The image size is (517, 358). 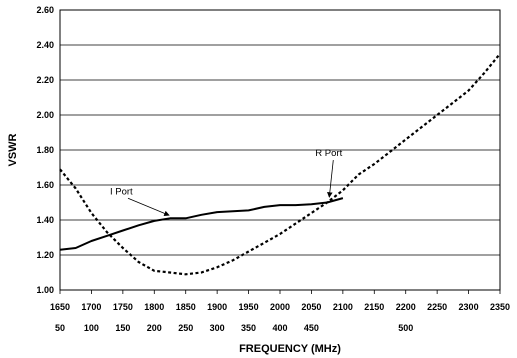 What do you see at coordinates (311, 307) in the screenshot?
I see `x-tick-label: 2050` at bounding box center [311, 307].